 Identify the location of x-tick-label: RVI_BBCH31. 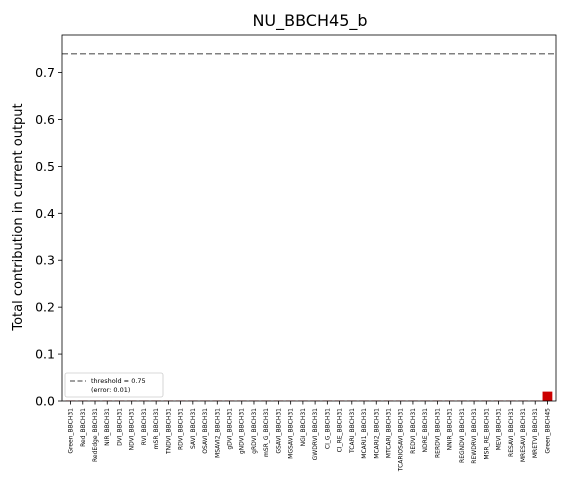
(144, 426).